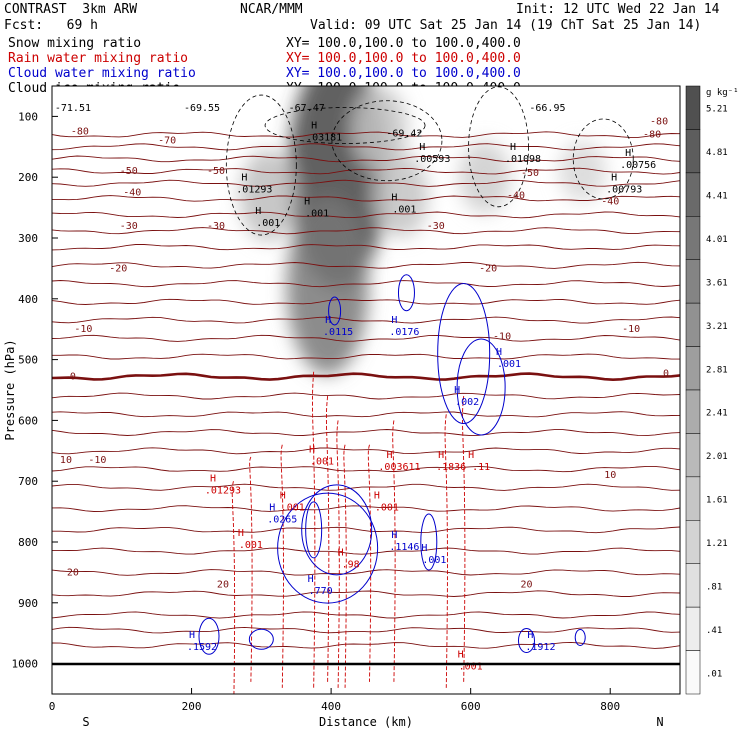 This screenshot has height=740, width=740. Describe the element at coordinates (102, 73) in the screenshot. I see `field-label-cloudwater: Cloud water mixing ratio` at that location.